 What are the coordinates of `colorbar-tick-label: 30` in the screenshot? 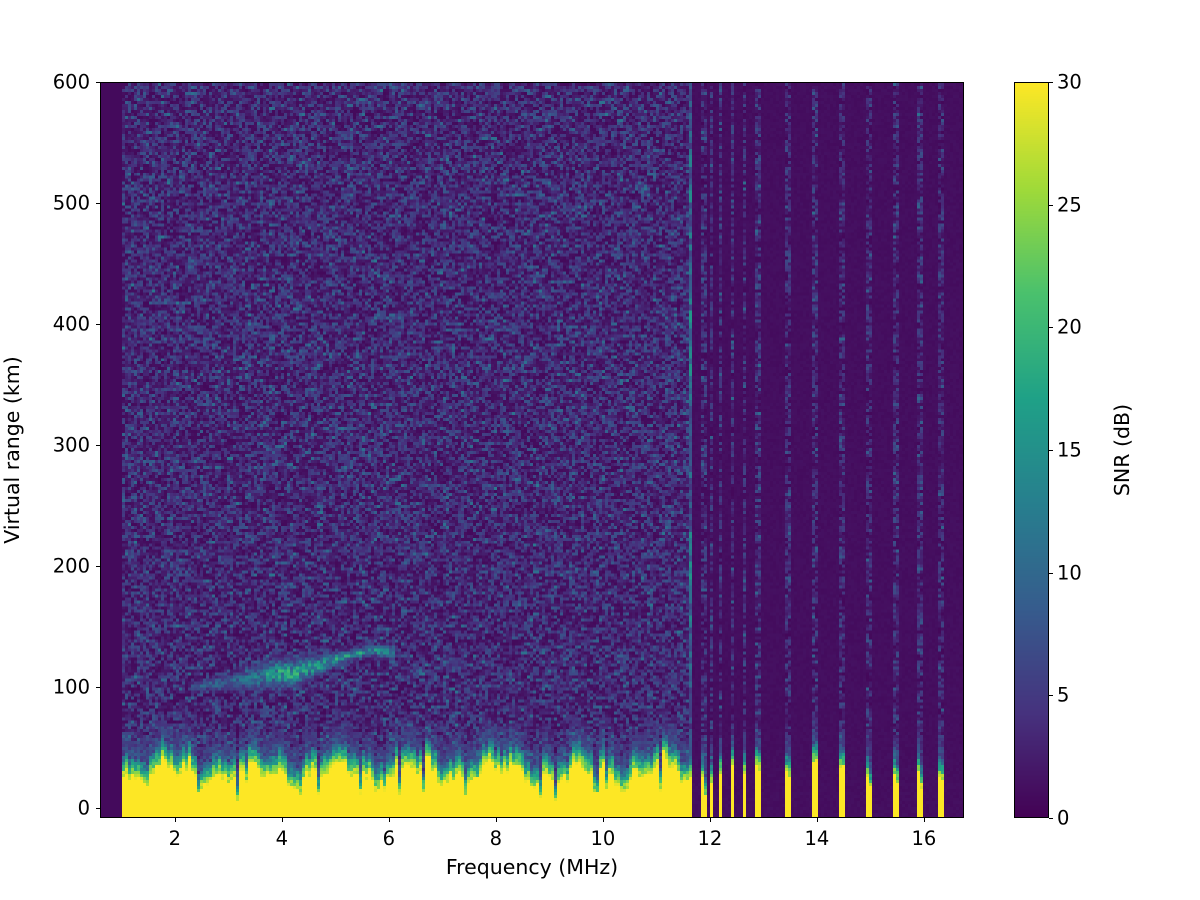 It's located at (1069, 82).